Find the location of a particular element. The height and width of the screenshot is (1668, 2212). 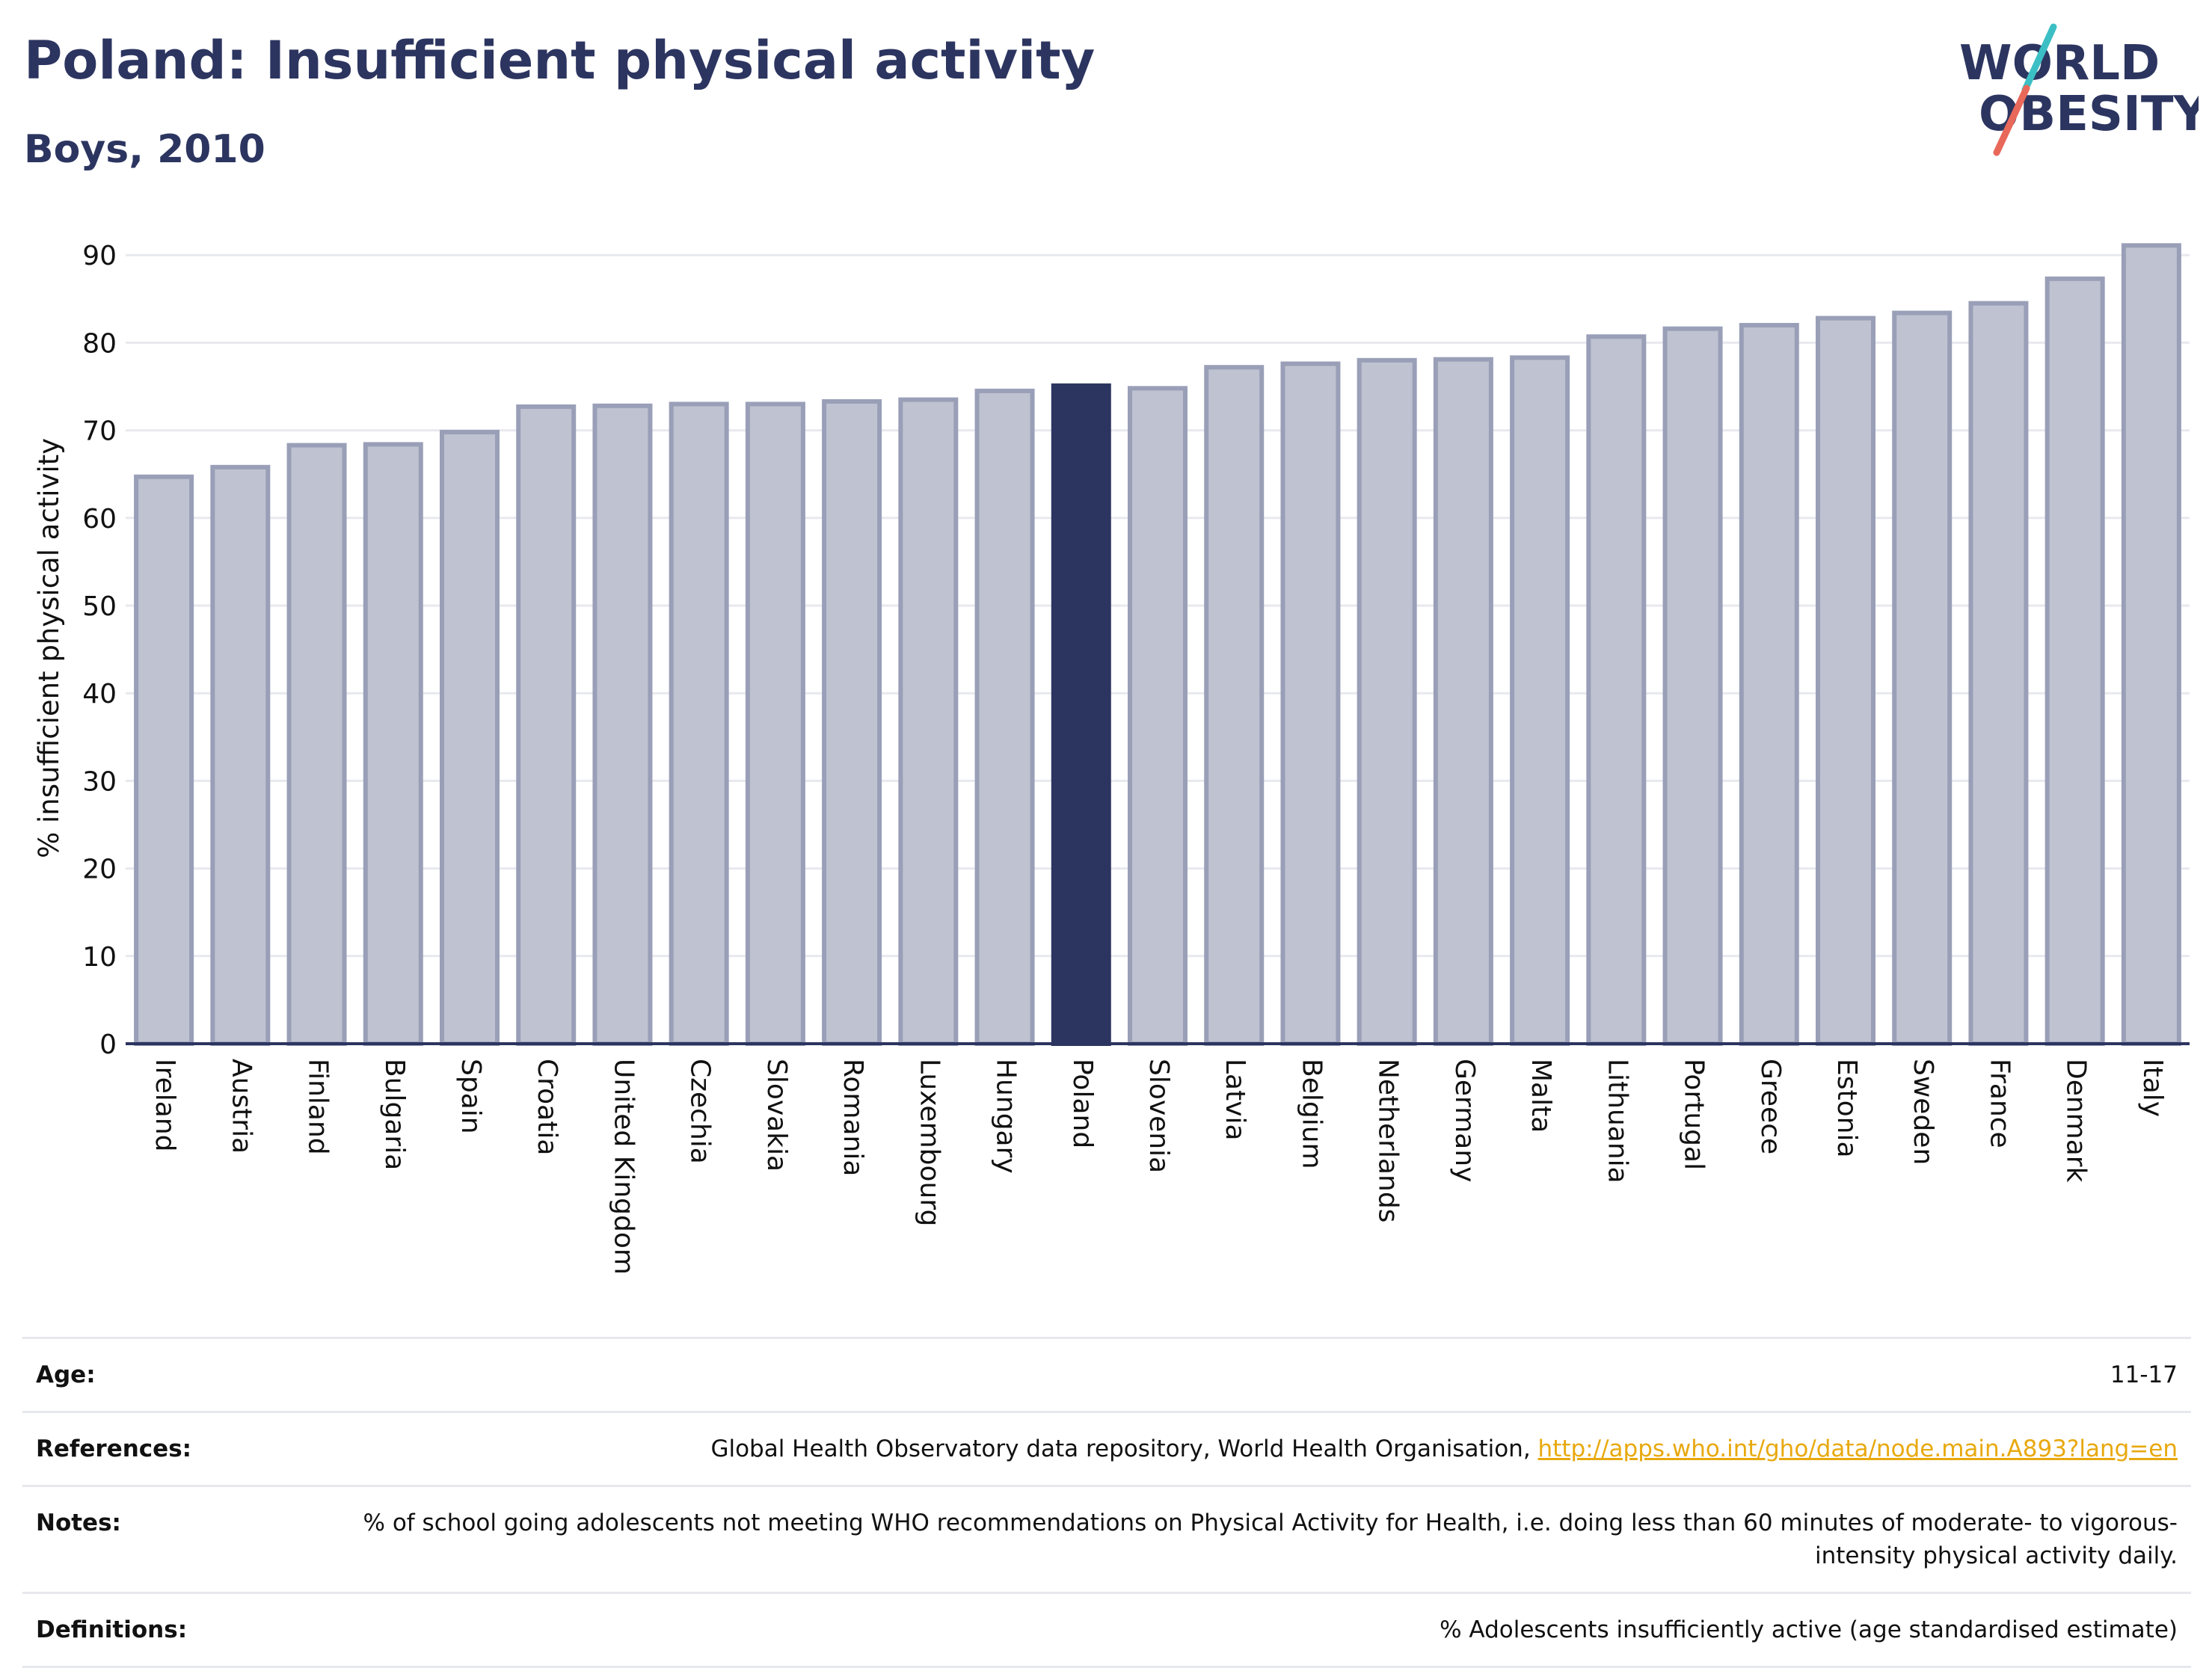

x-tick-label: Lithuania is located at coordinates (1617, 1121).